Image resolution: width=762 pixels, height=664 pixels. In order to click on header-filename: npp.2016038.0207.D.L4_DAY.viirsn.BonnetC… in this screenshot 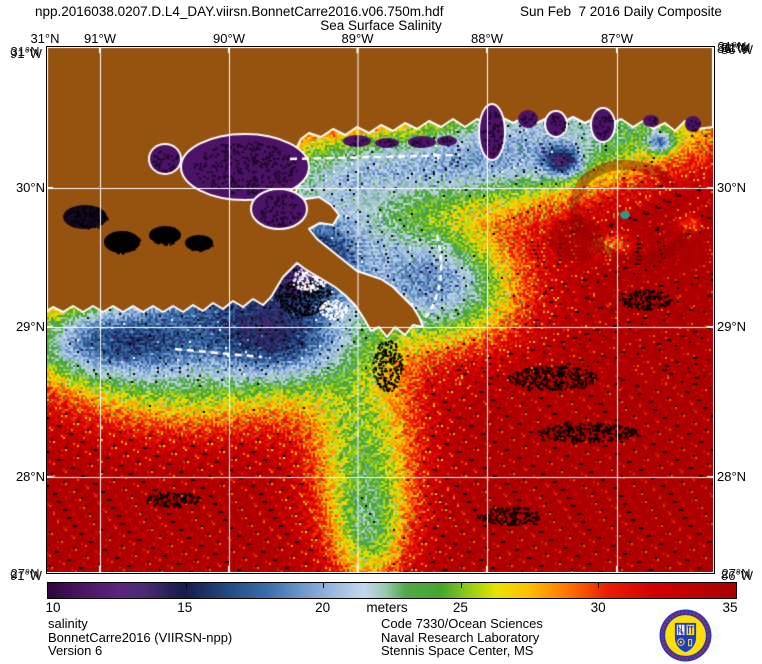, I will do `click(239, 11)`.